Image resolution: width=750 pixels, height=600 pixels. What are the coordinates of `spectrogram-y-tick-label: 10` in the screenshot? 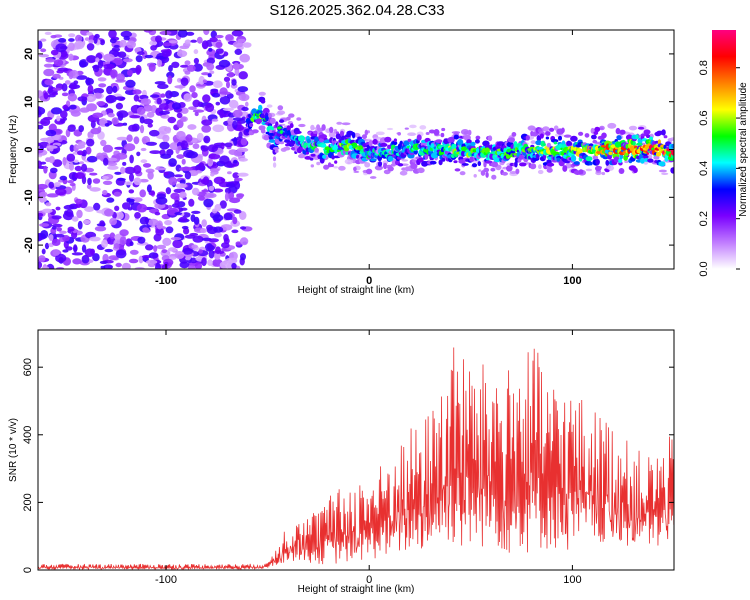 It's located at (29, 102).